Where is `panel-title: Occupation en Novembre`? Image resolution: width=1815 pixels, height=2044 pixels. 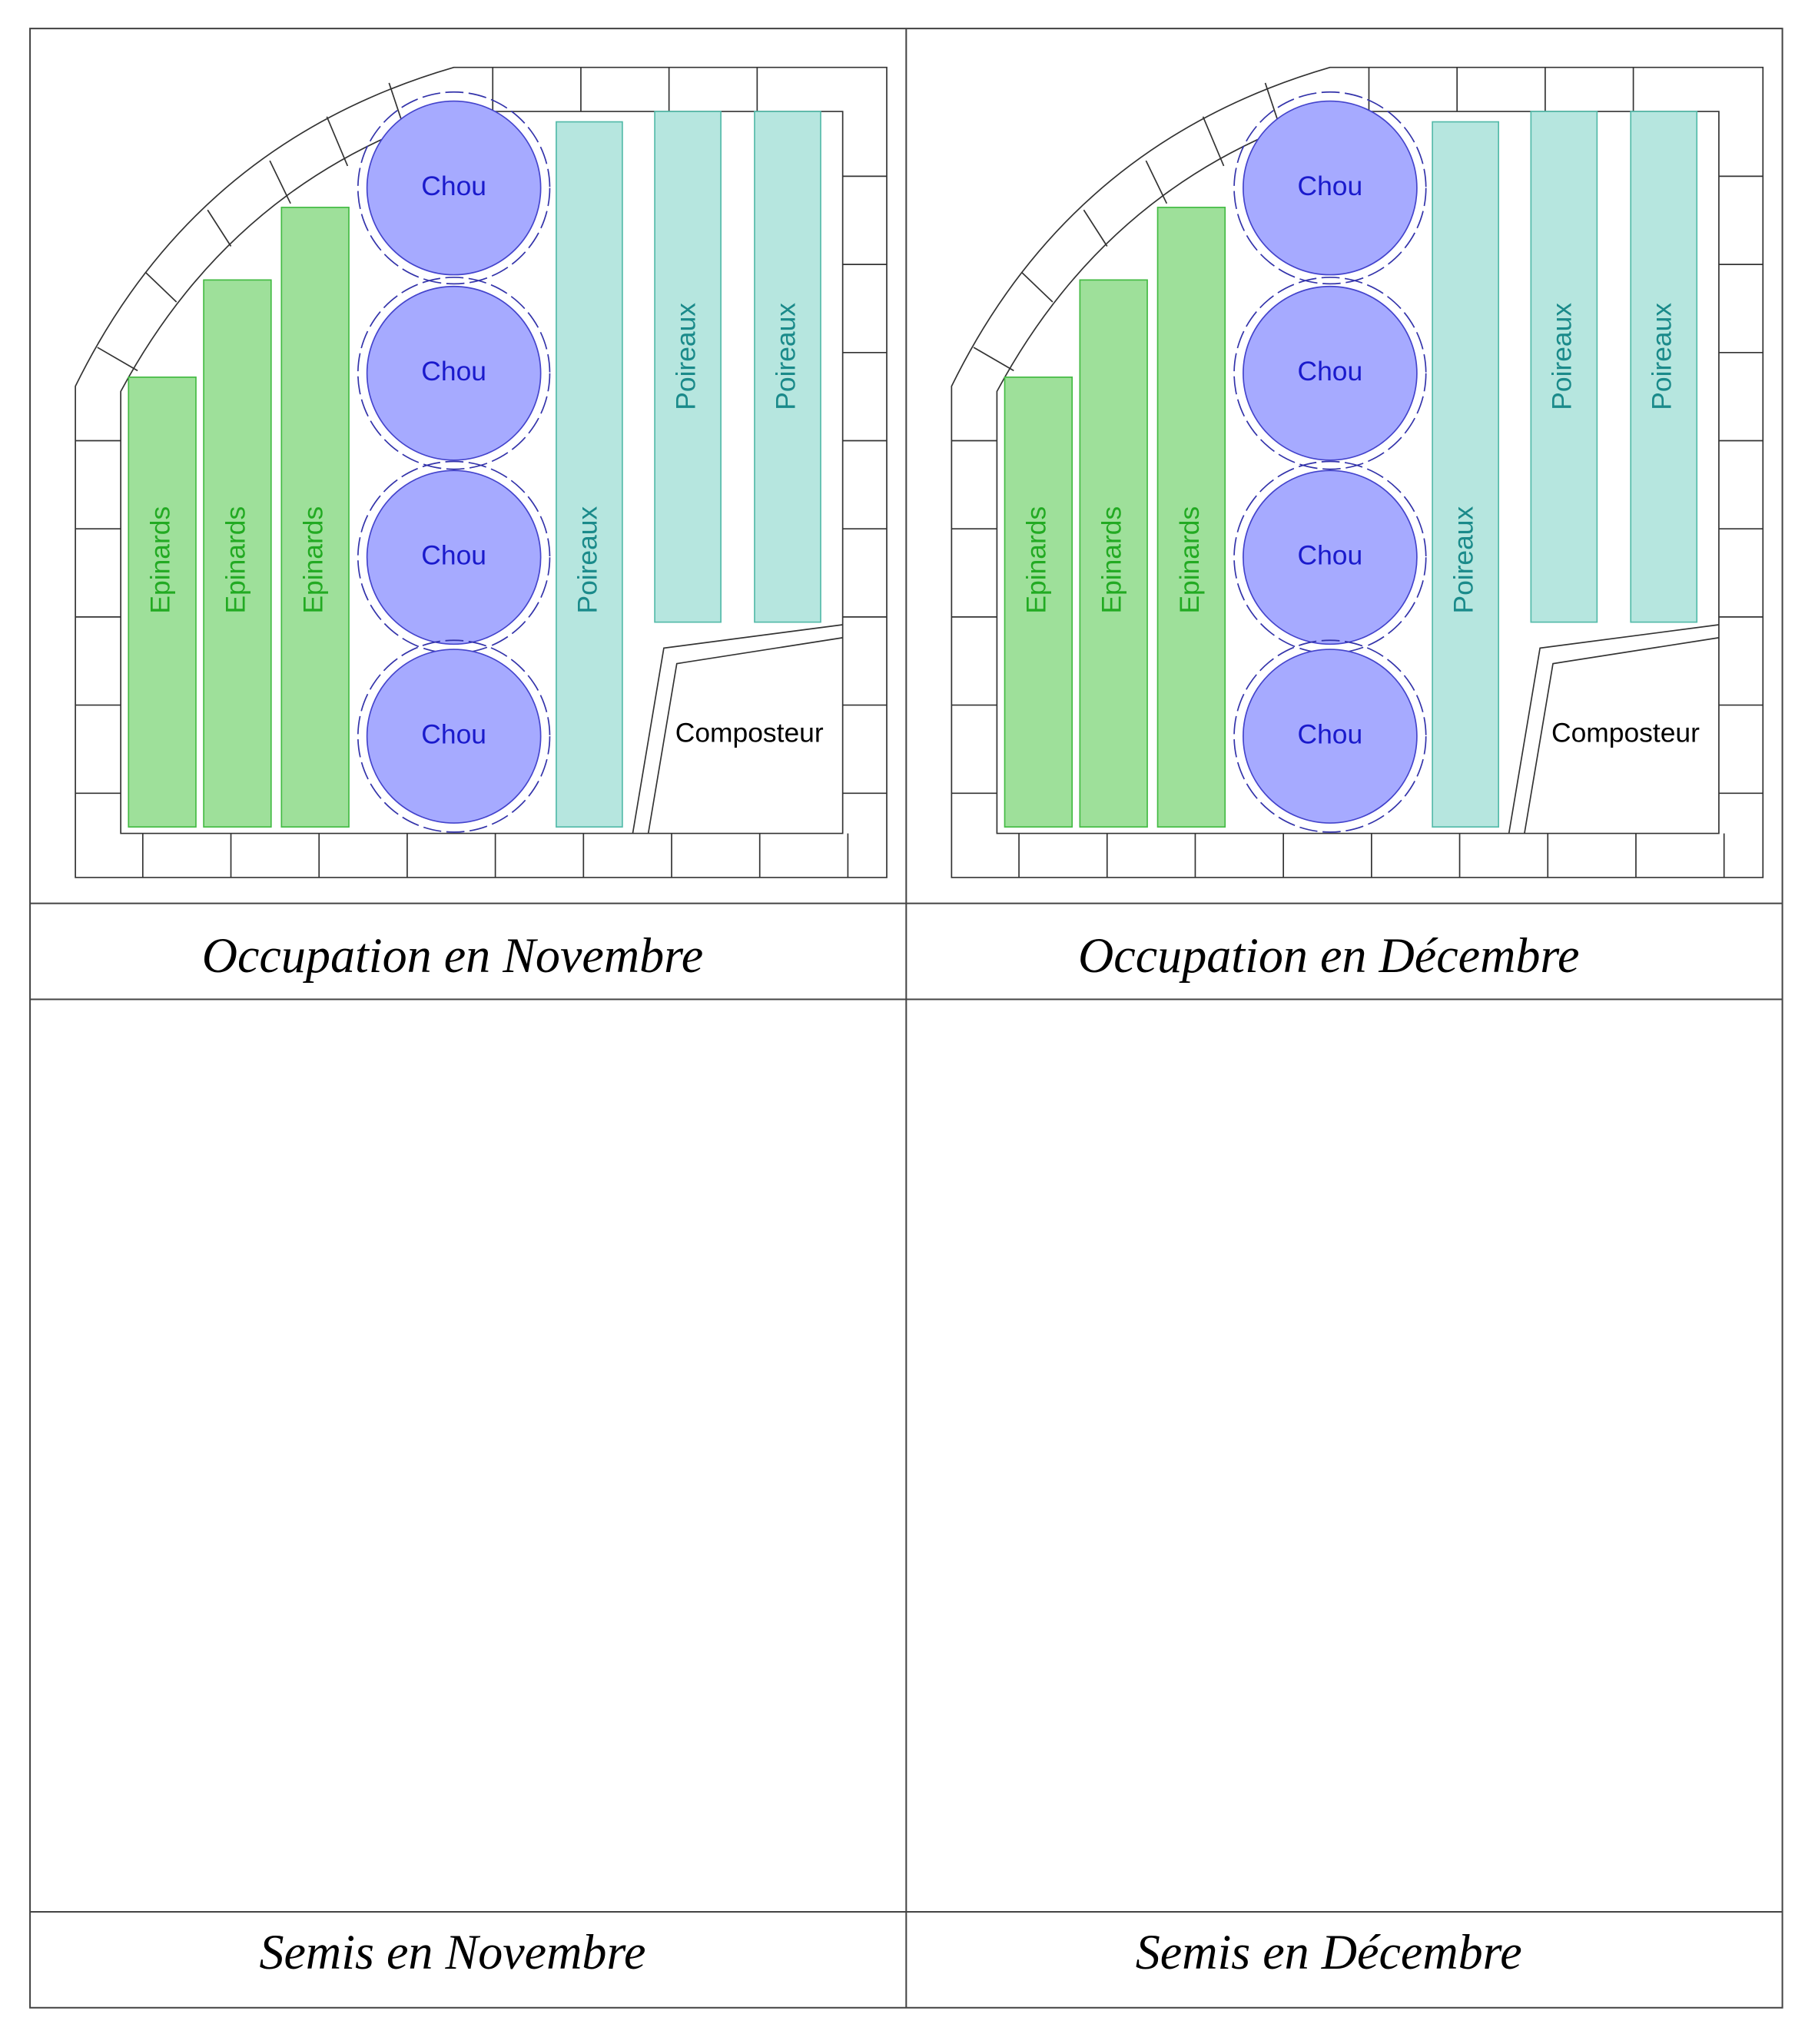 panel-title: Occupation en Novembre is located at coordinates (453, 955).